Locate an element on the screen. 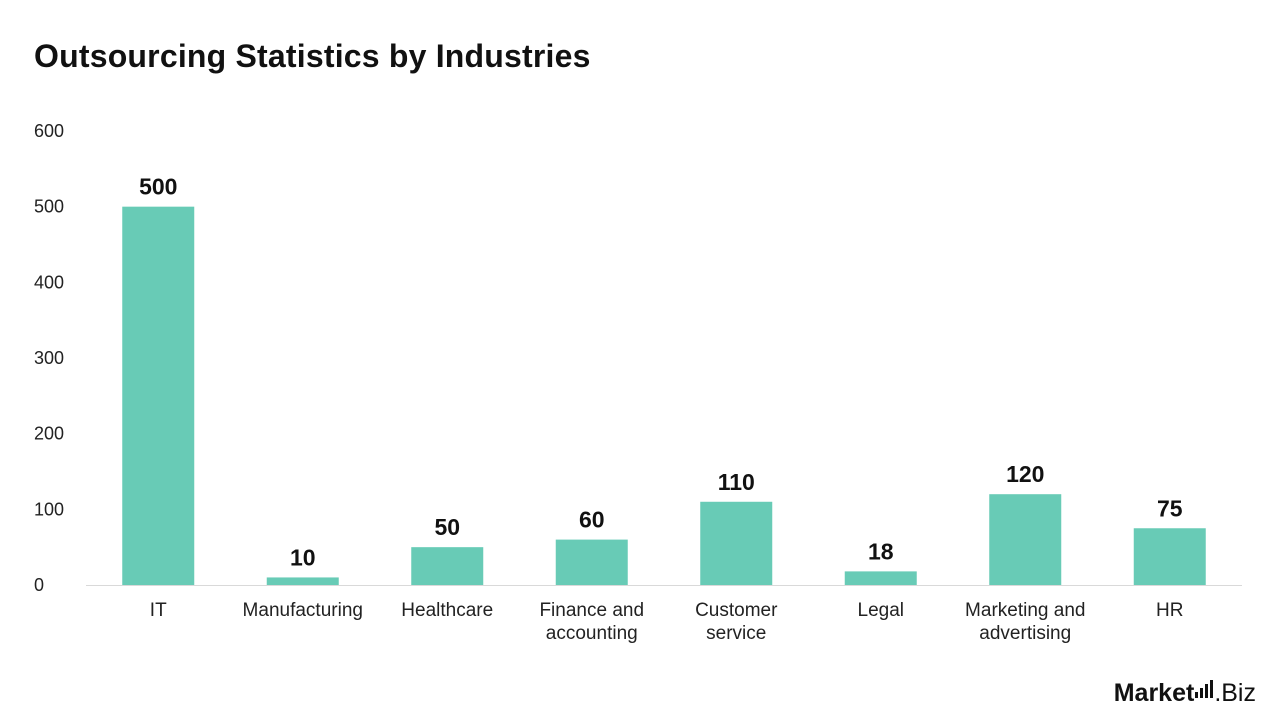  data-label: 120 is located at coordinates (1025, 474).